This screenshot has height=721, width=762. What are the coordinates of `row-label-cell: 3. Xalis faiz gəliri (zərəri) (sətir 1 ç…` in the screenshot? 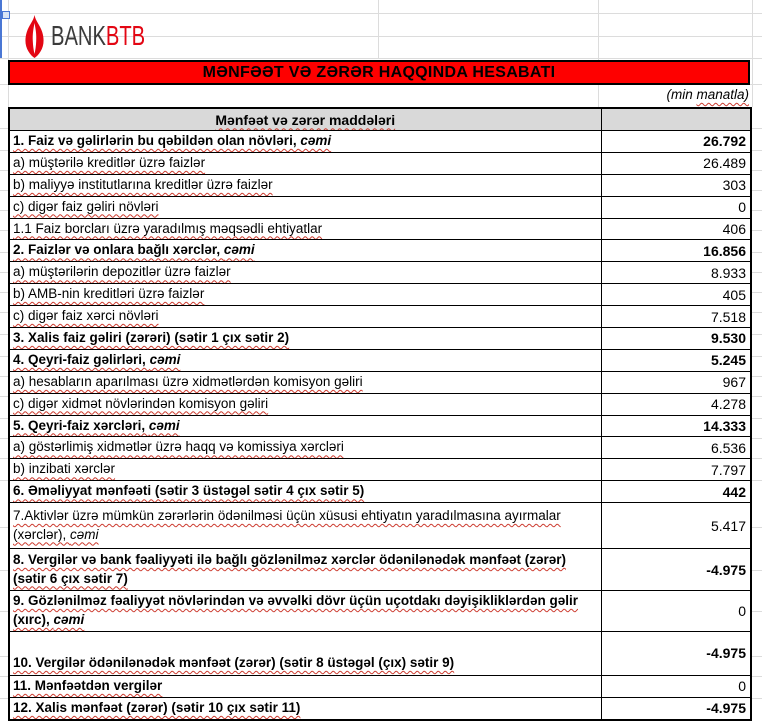 It's located at (305, 338).